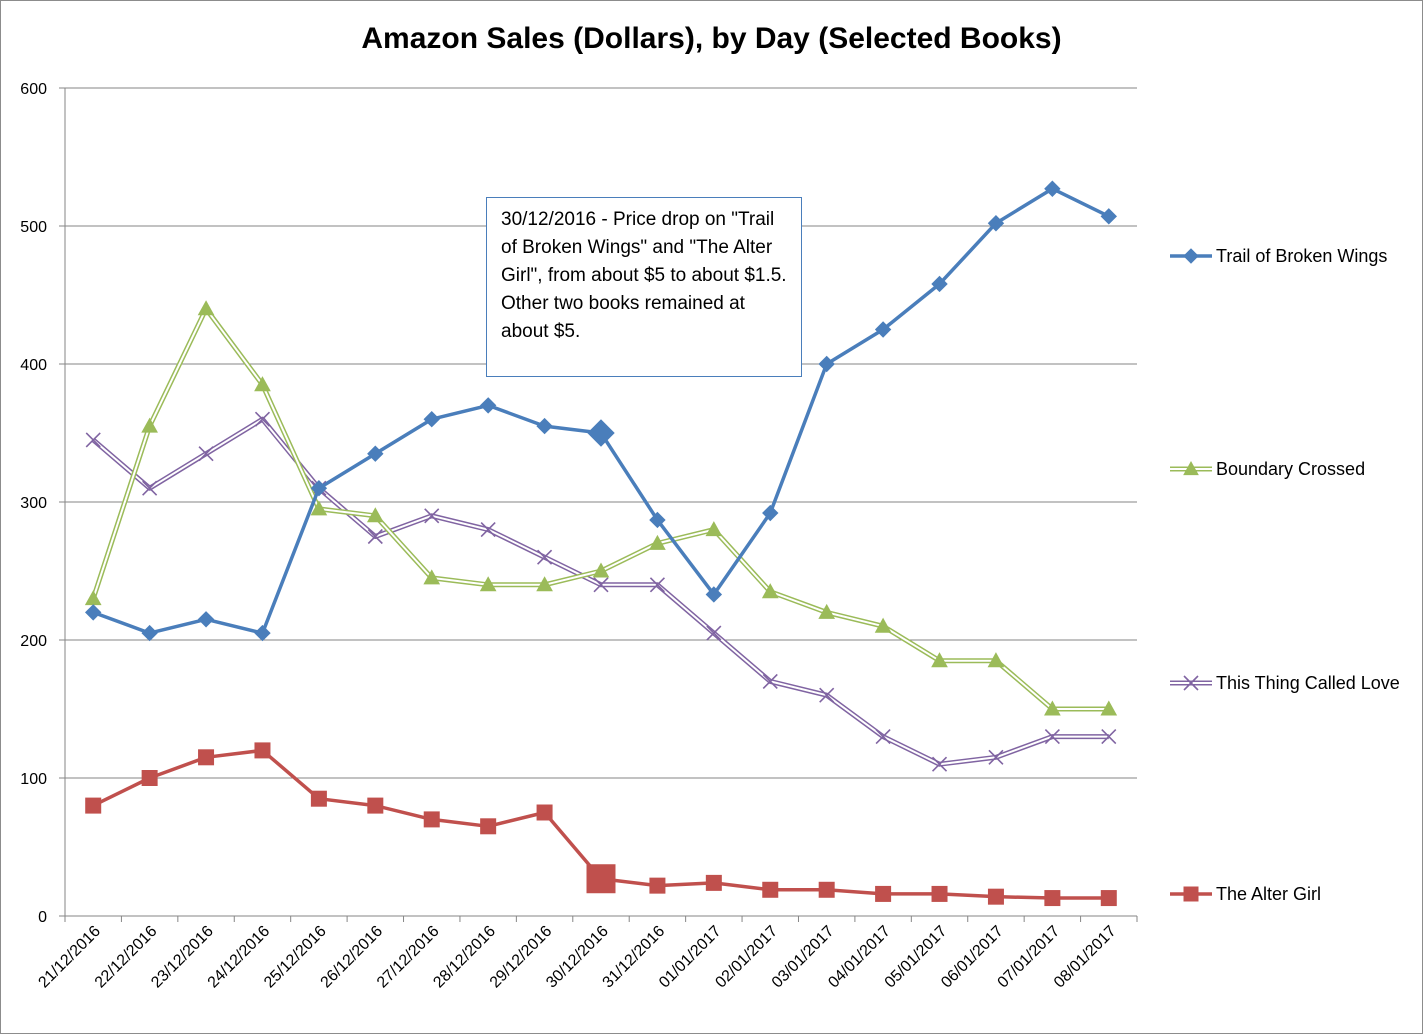  I want to click on legend-marker-boundary-crossed, so click(1191, 468).